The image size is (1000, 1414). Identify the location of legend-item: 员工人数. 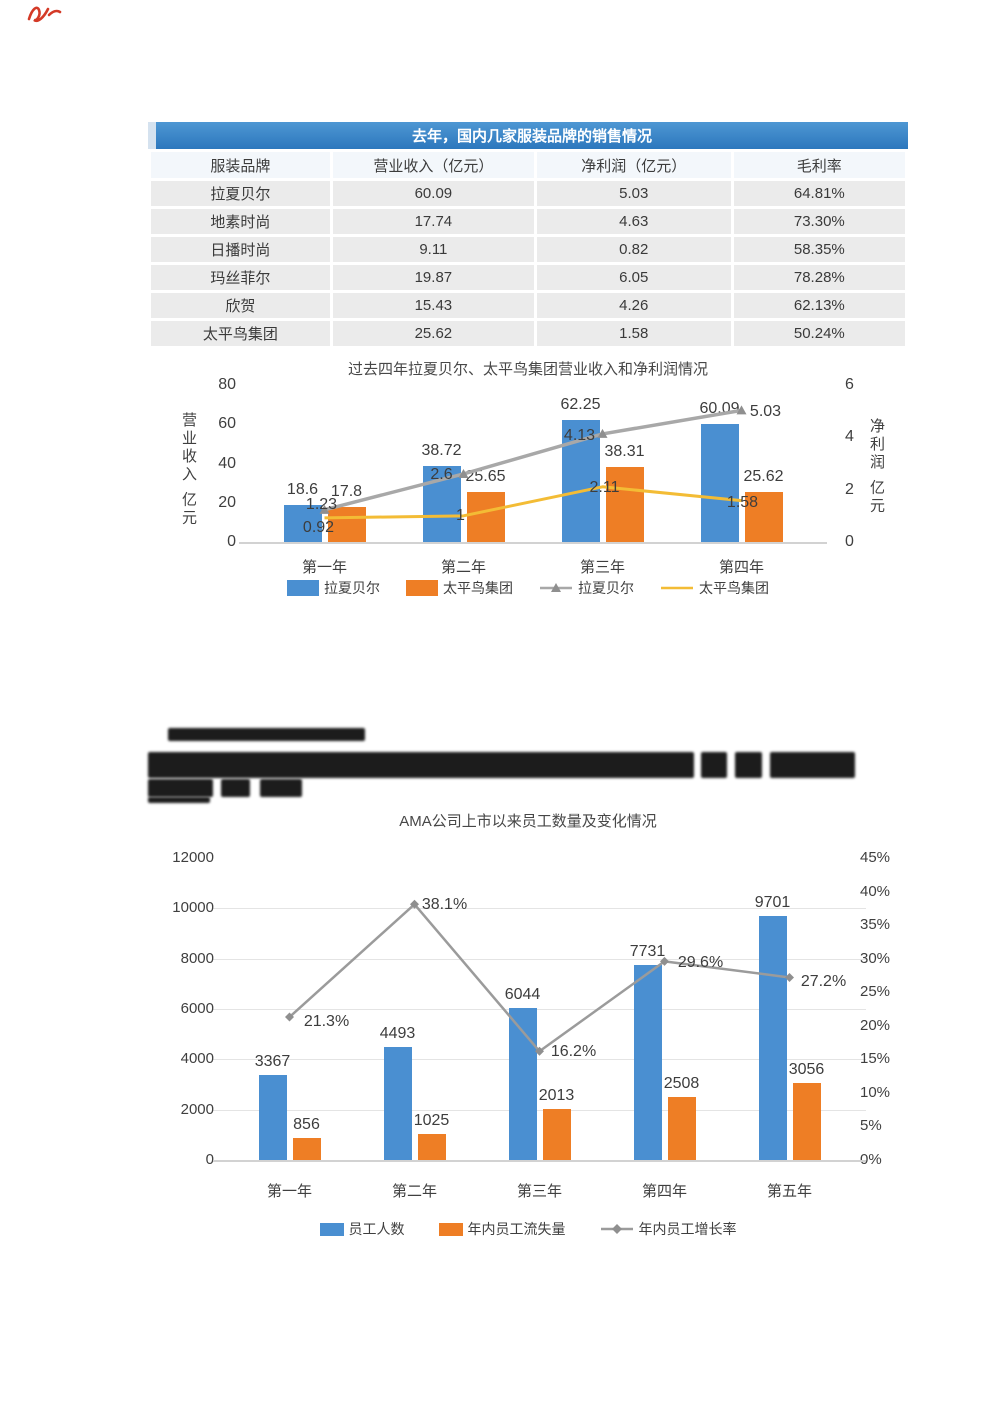
(362, 1229).